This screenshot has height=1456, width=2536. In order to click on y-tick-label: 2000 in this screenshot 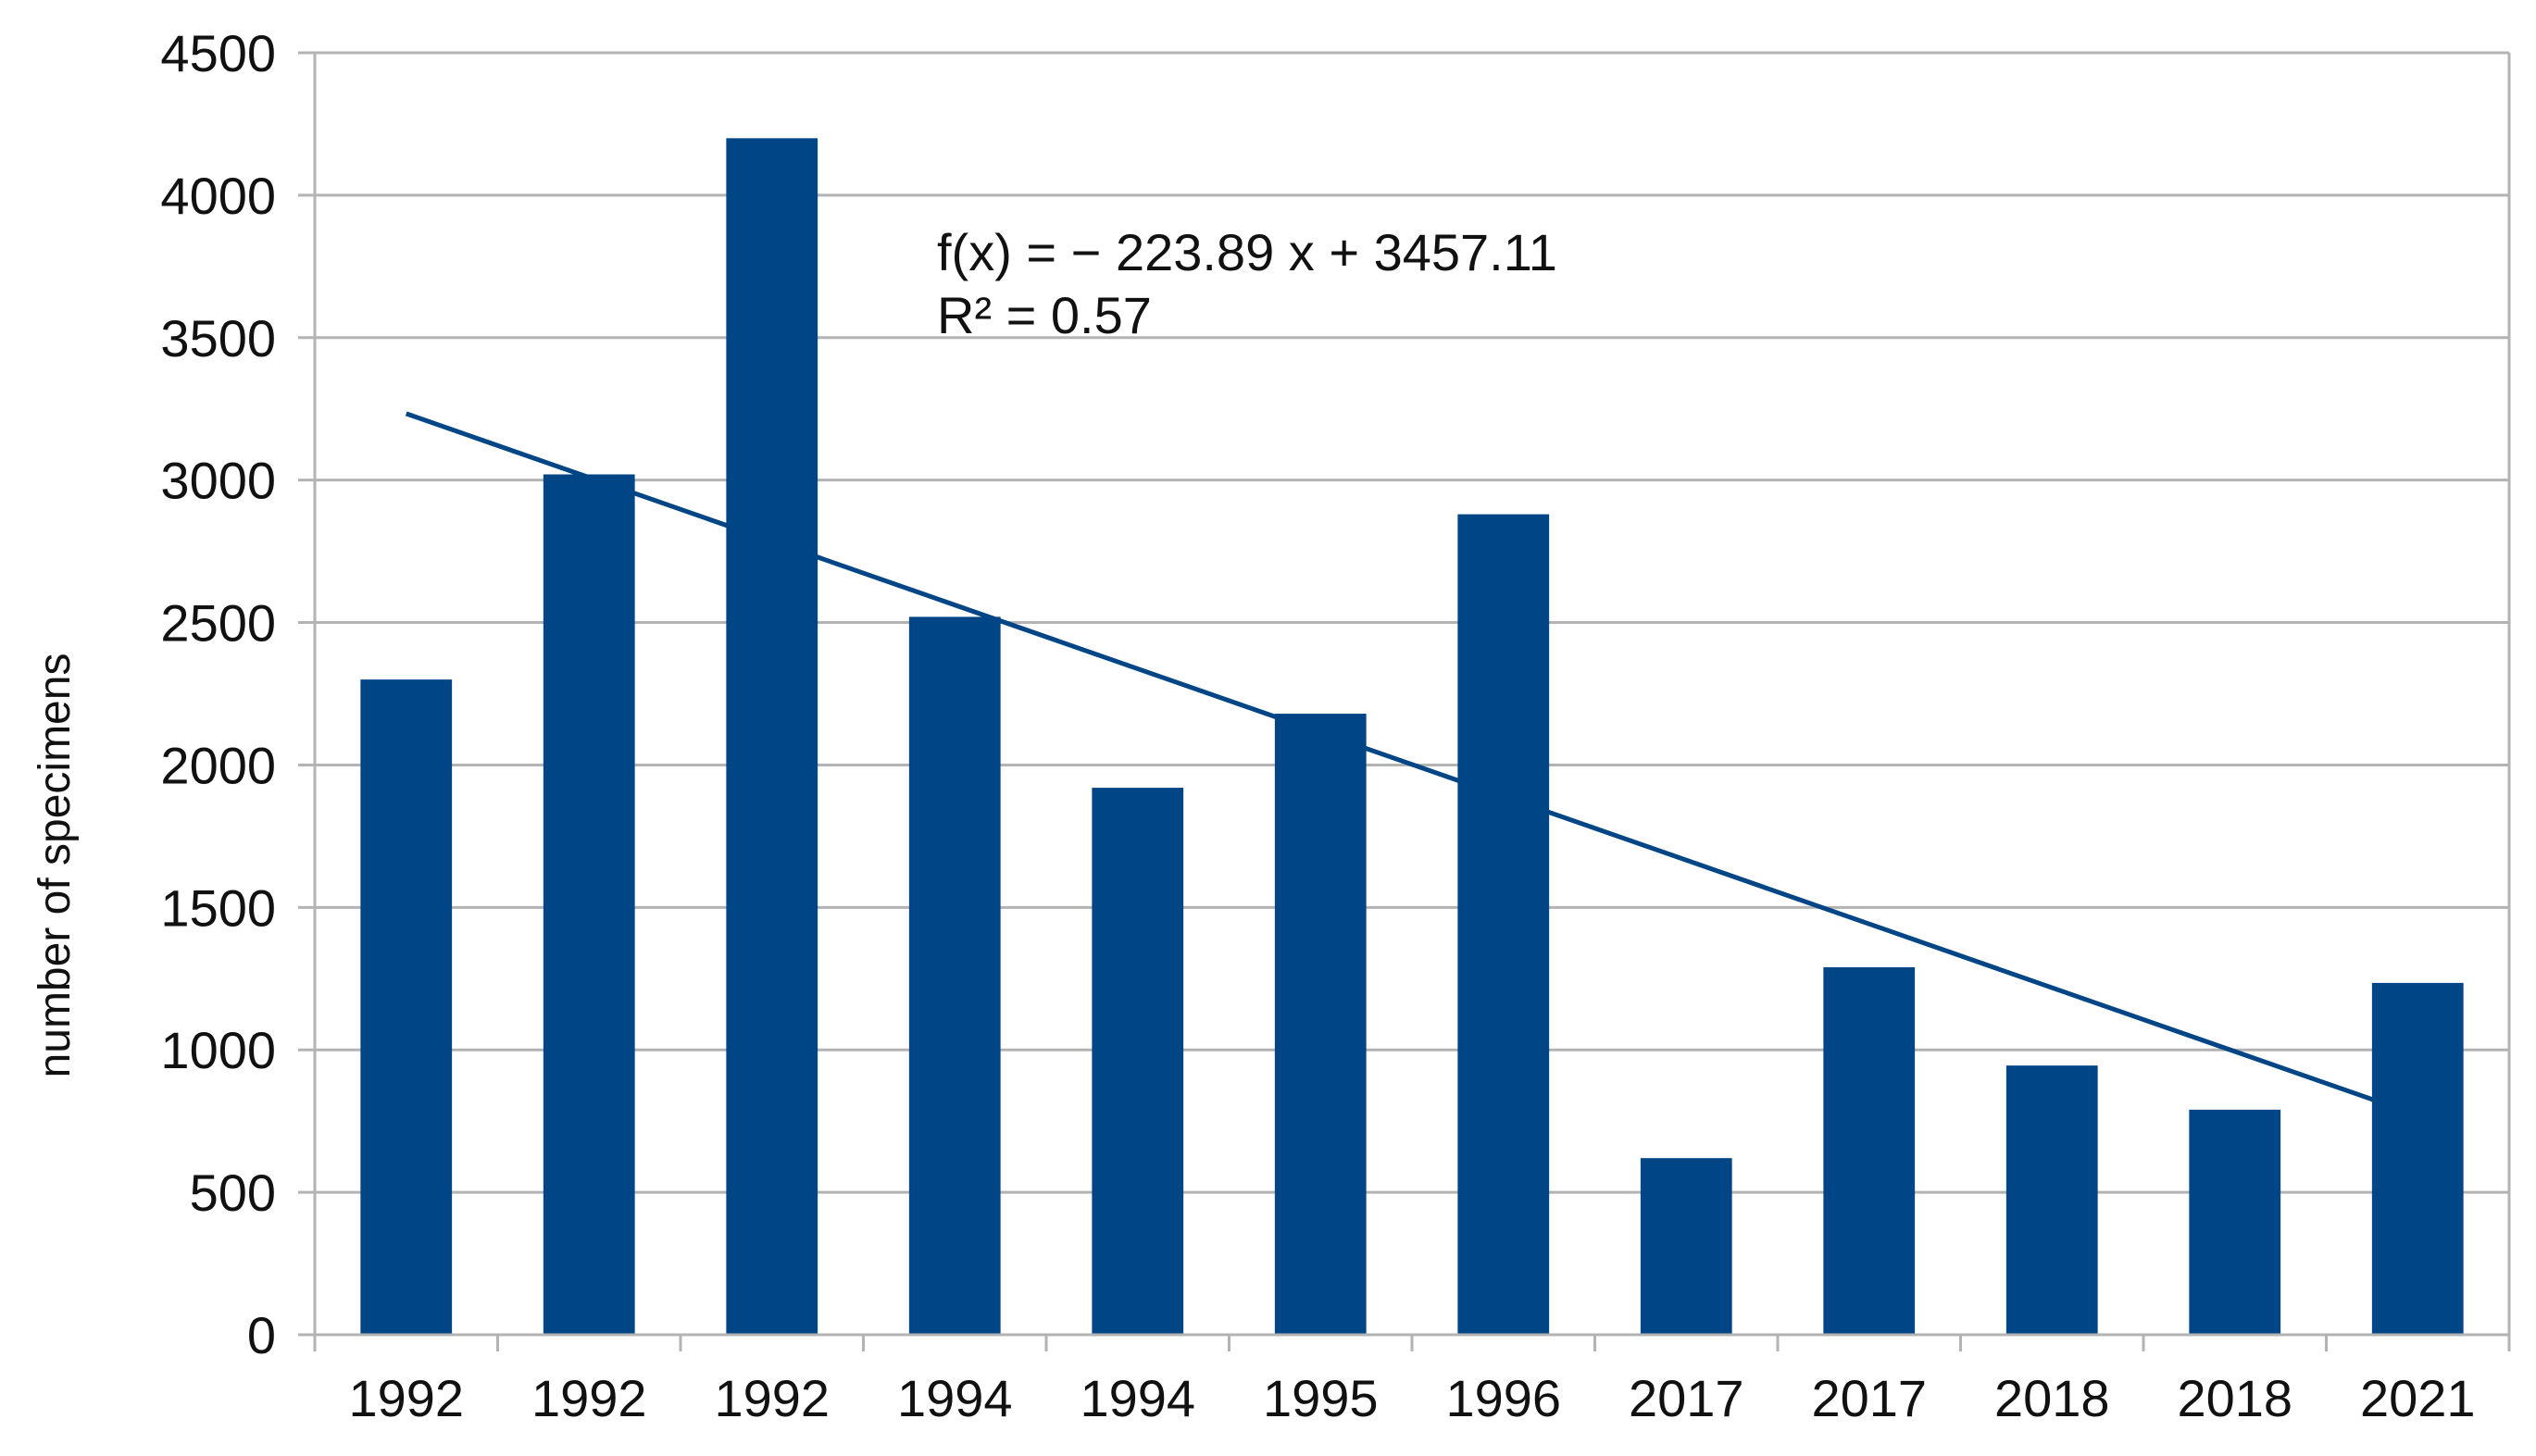, I will do `click(218, 765)`.